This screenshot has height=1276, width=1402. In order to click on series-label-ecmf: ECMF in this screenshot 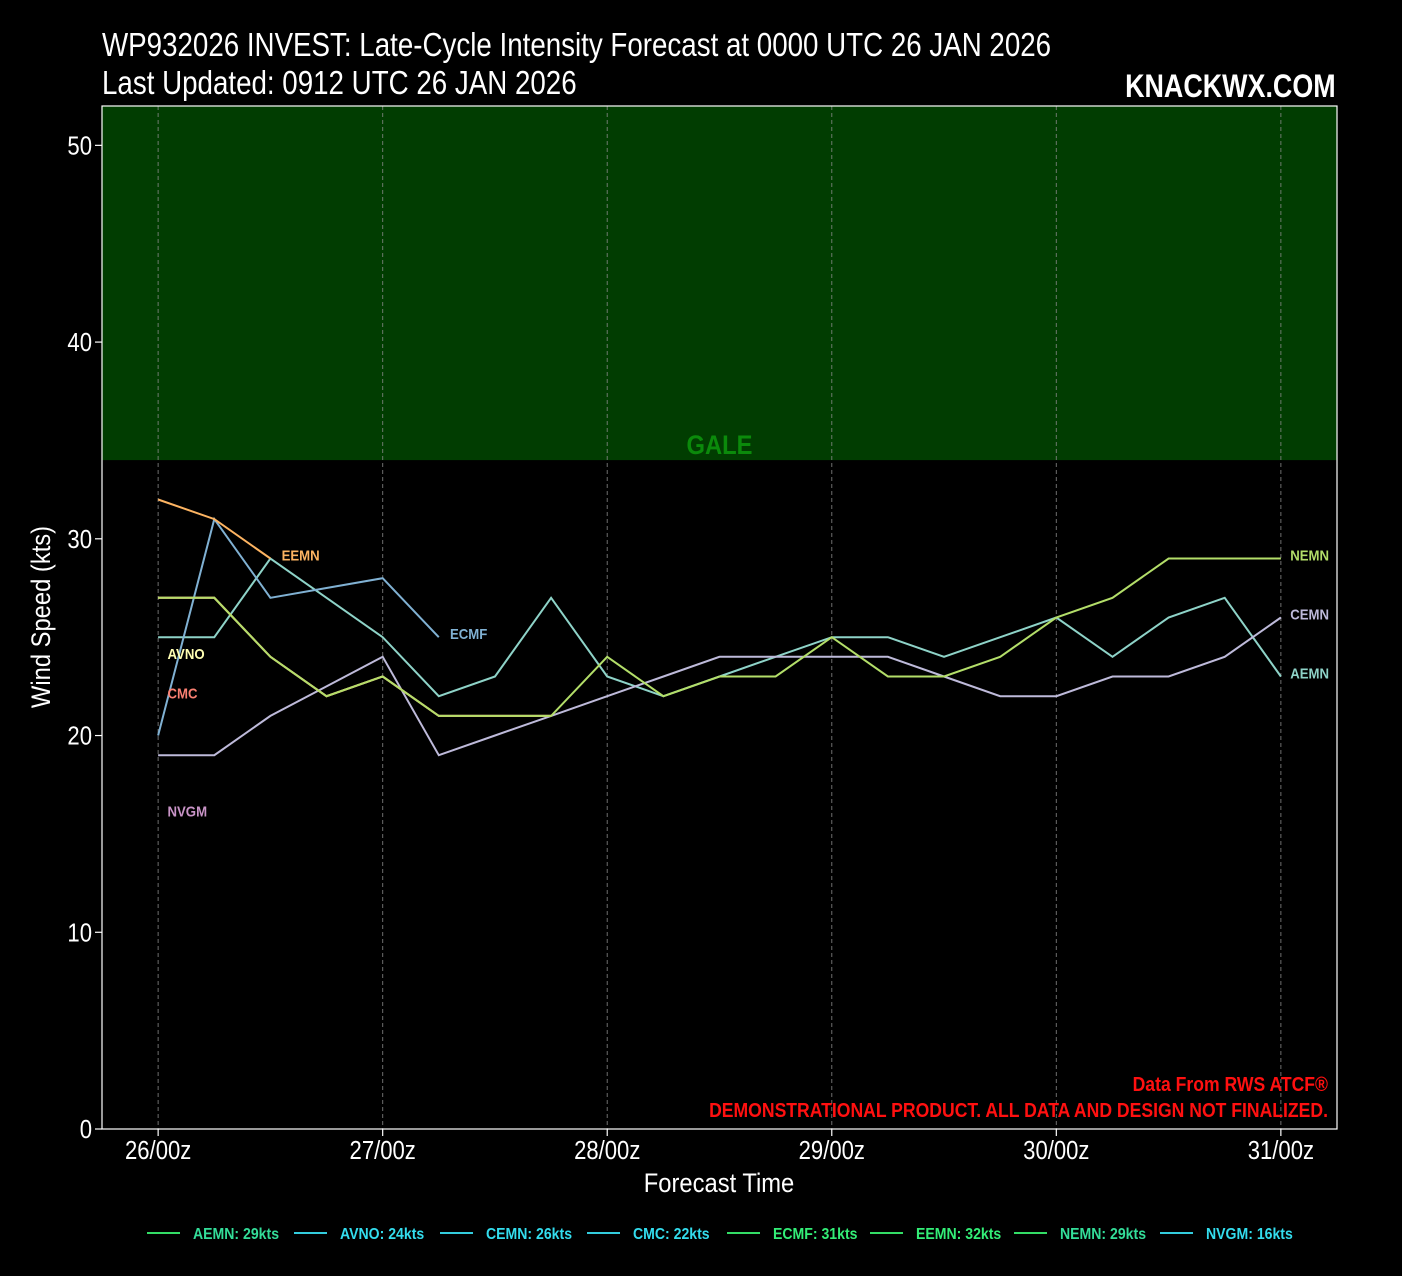, I will do `click(469, 633)`.